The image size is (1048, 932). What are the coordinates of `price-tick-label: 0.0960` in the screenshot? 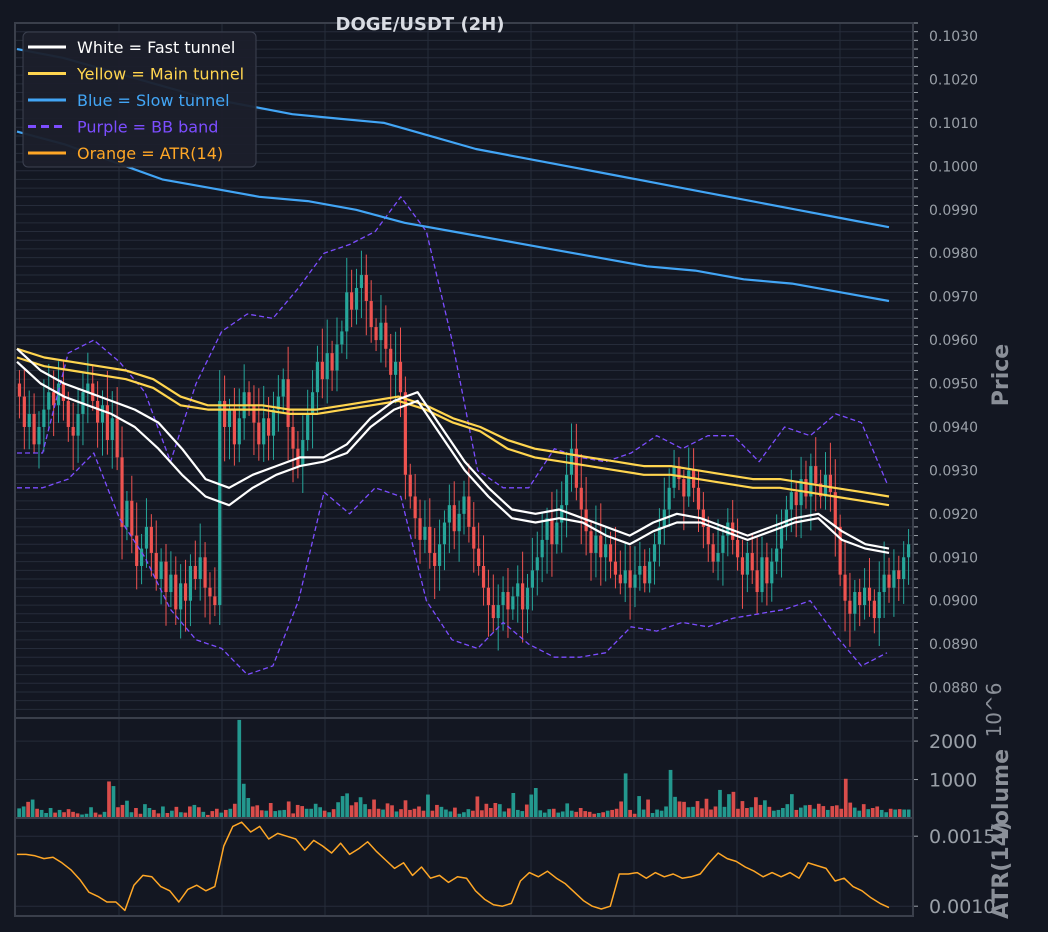 It's located at (953, 341).